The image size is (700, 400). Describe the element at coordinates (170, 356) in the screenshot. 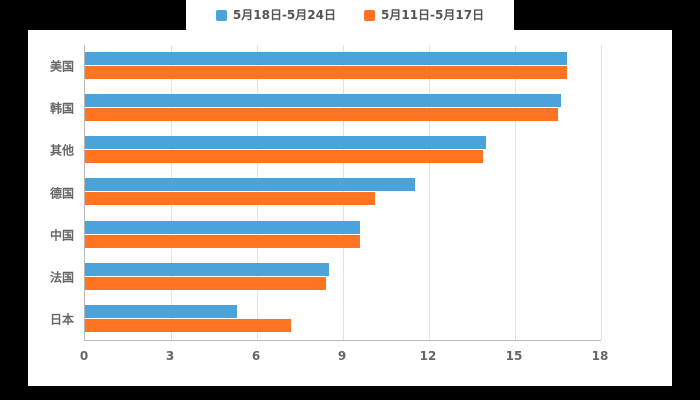

I see `x-tick-label: 3` at that location.